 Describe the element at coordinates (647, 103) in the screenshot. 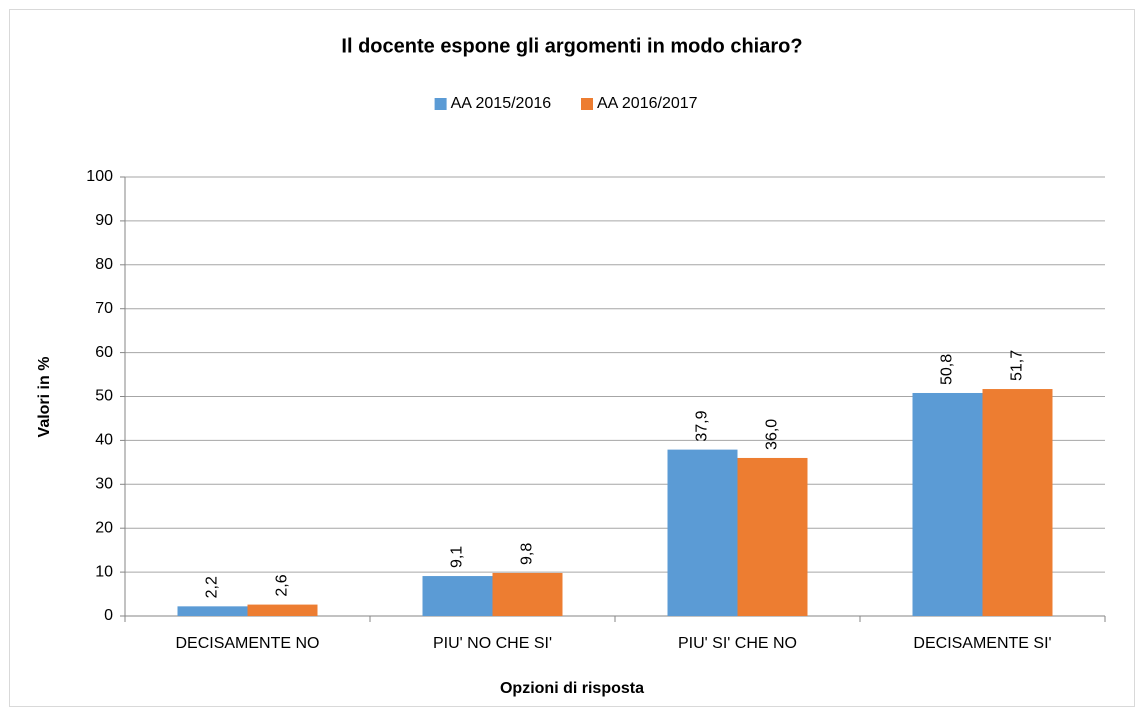

I see `legend-label: AA 2016/2017` at that location.